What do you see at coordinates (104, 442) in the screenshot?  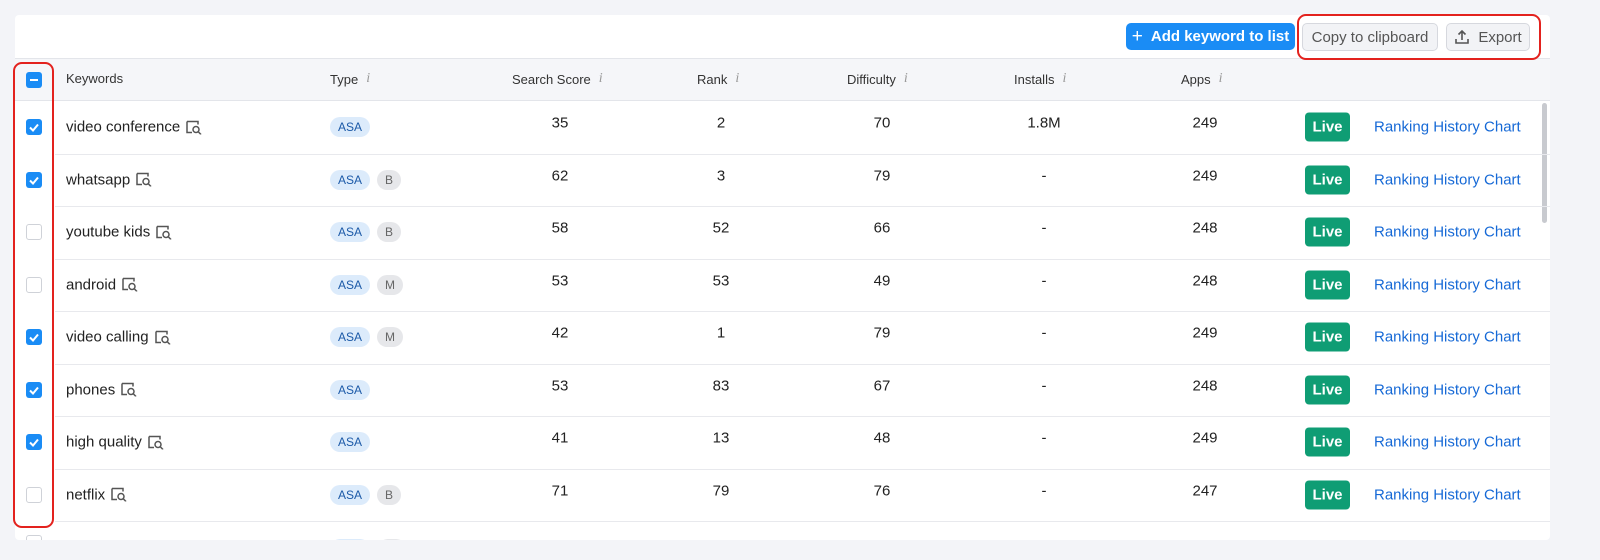 I see `keyword-text: high quality` at bounding box center [104, 442].